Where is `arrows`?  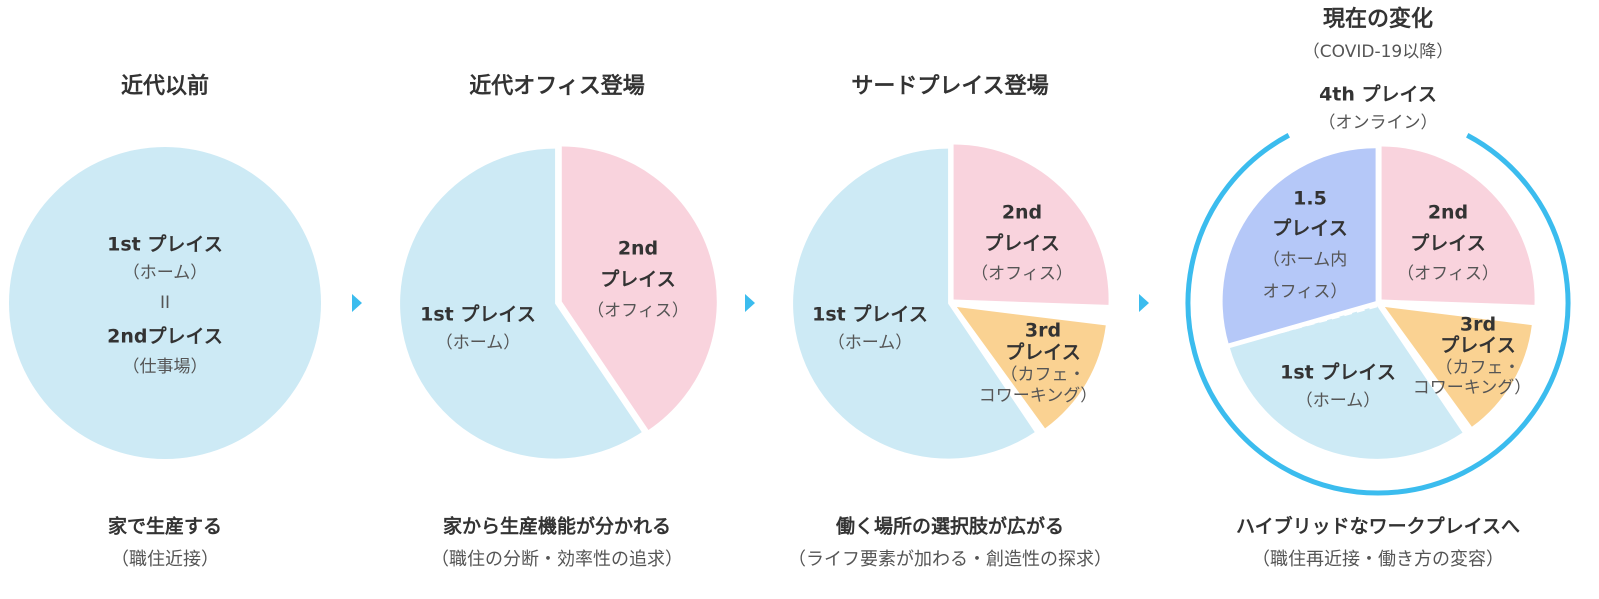 arrows is located at coordinates (750, 303).